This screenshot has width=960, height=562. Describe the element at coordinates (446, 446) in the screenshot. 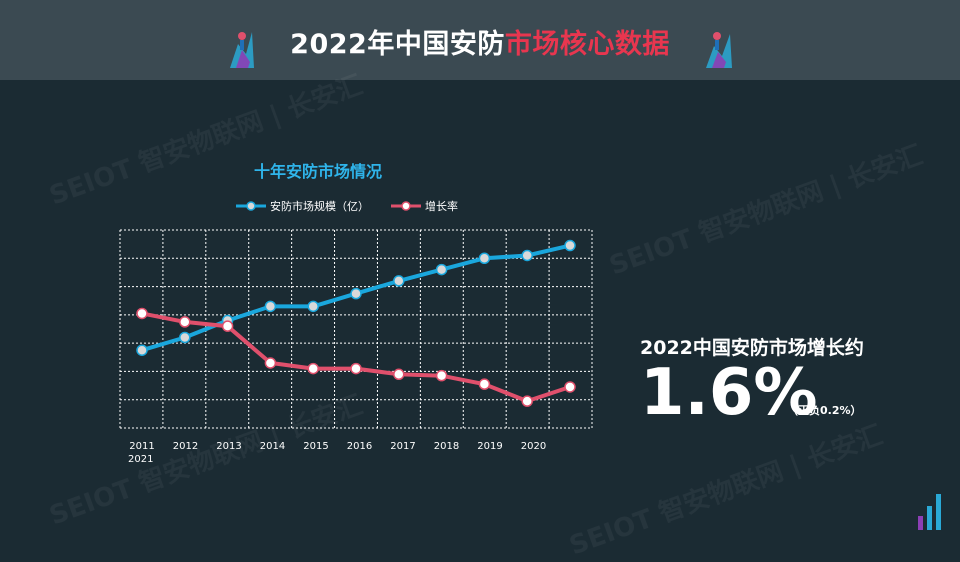

I see `x-tick-label: 2018` at that location.